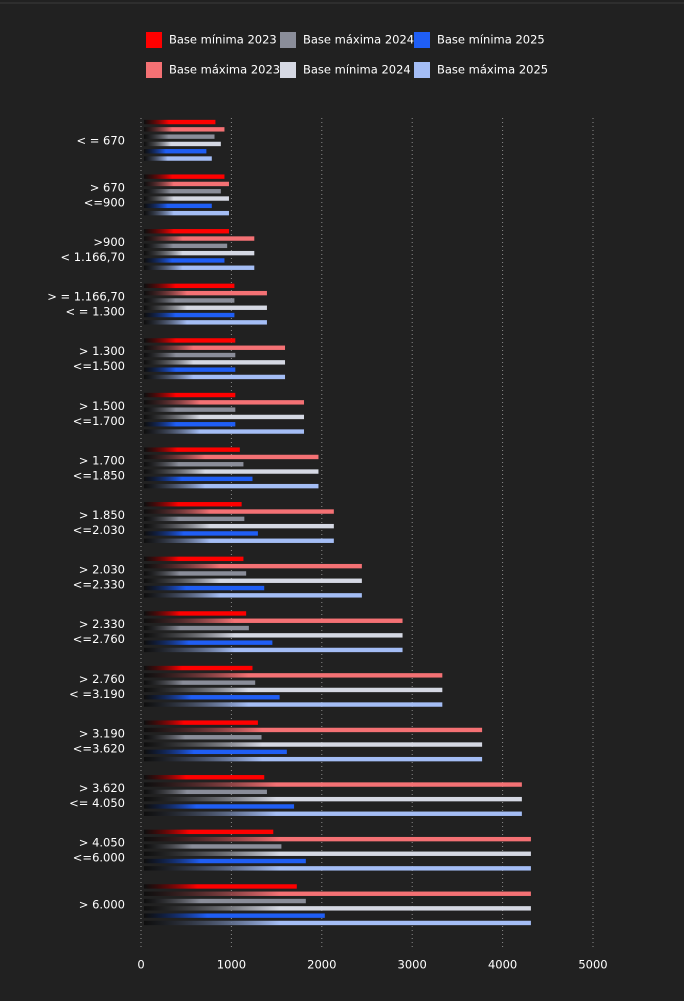  What do you see at coordinates (592, 965) in the screenshot?
I see `x-tick-label: 5000` at bounding box center [592, 965].